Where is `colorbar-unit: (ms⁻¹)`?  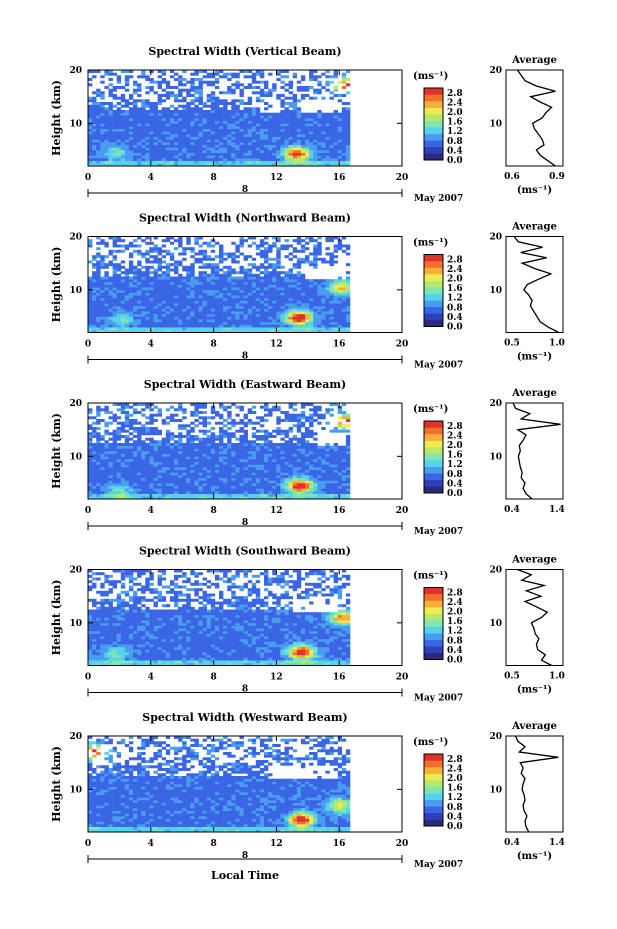 colorbar-unit: (ms⁻¹) is located at coordinates (430, 243).